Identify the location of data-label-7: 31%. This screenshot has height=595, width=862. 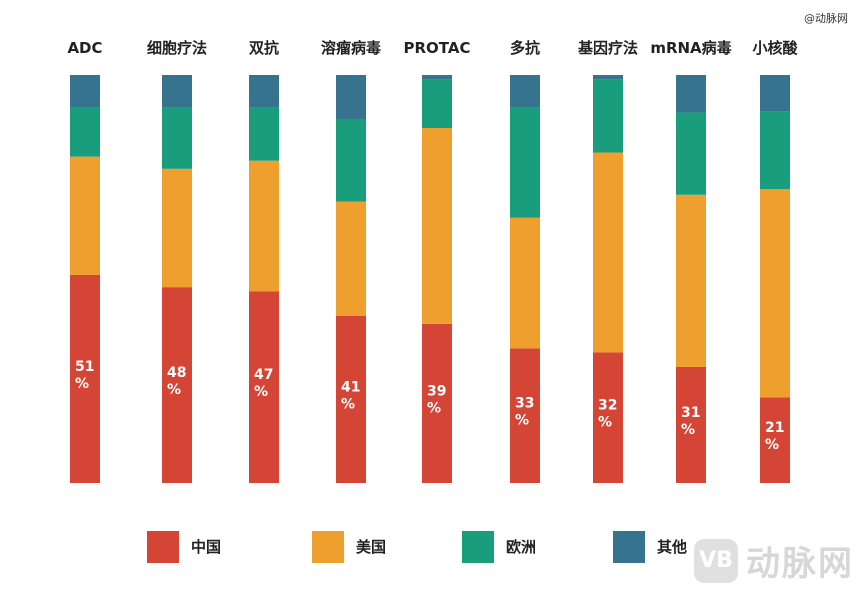
(690, 421).